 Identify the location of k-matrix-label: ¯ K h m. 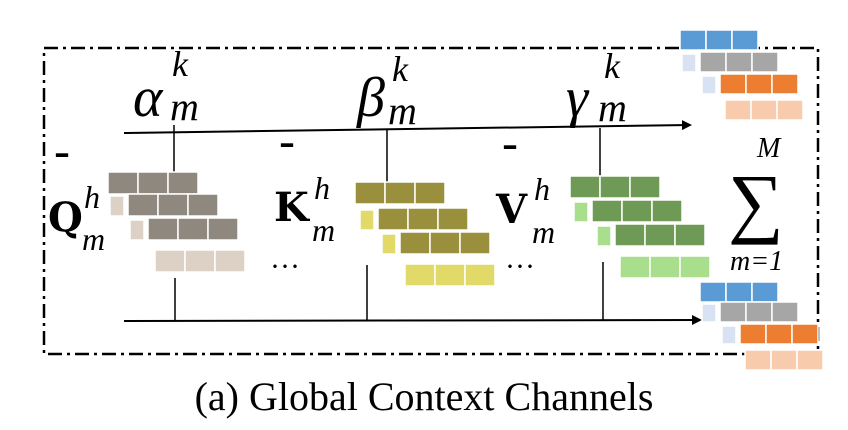
(304, 192).